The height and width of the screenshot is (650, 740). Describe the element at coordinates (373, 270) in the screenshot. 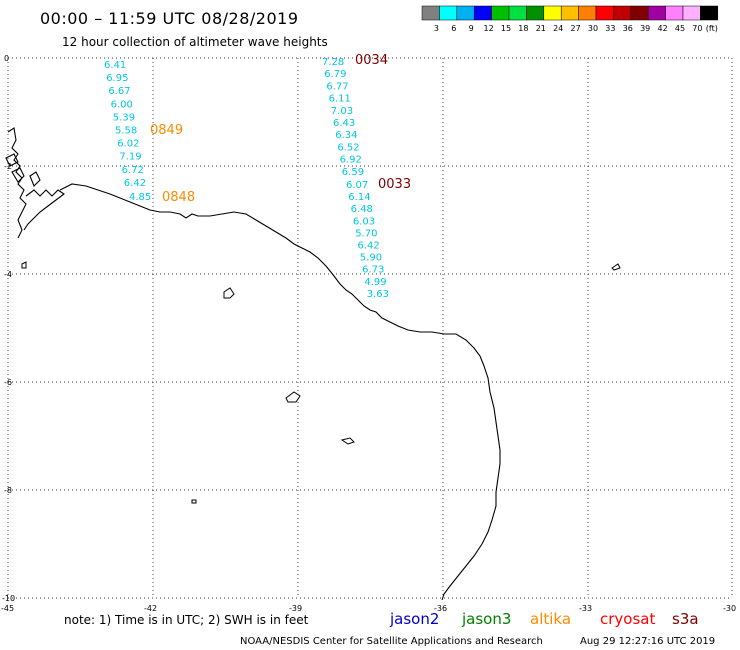

I see `wave-height-label: 6.73` at that location.